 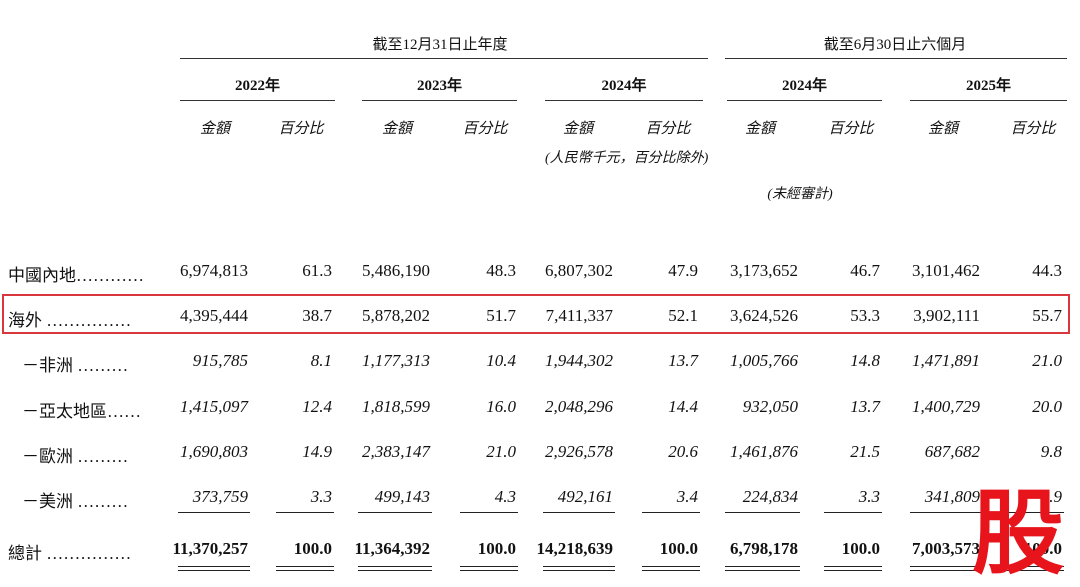 What do you see at coordinates (952, 496) in the screenshot?
I see `cell-value: 341,809` at bounding box center [952, 496].